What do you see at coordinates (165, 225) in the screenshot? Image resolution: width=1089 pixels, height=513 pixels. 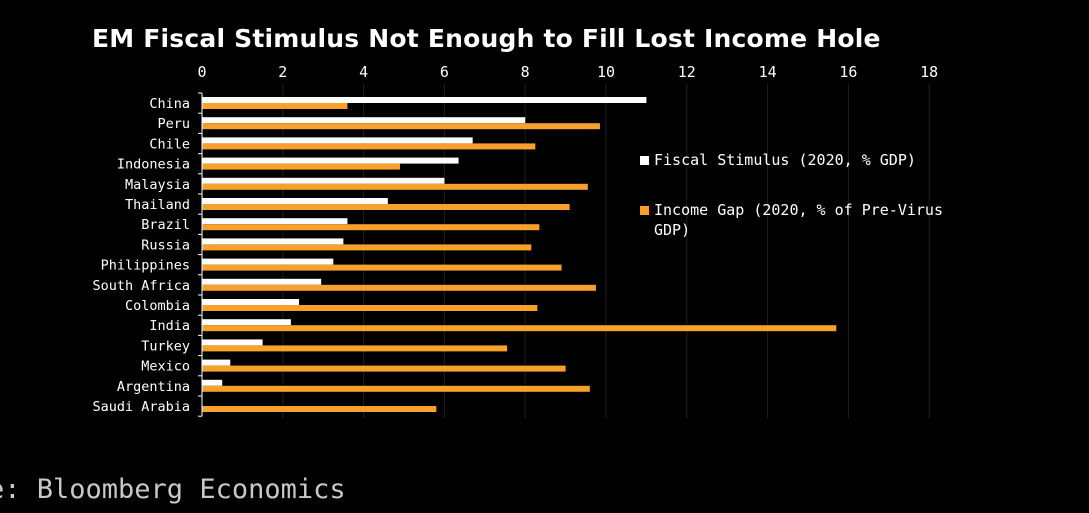 I see `category-label: Brazil` at bounding box center [165, 225].